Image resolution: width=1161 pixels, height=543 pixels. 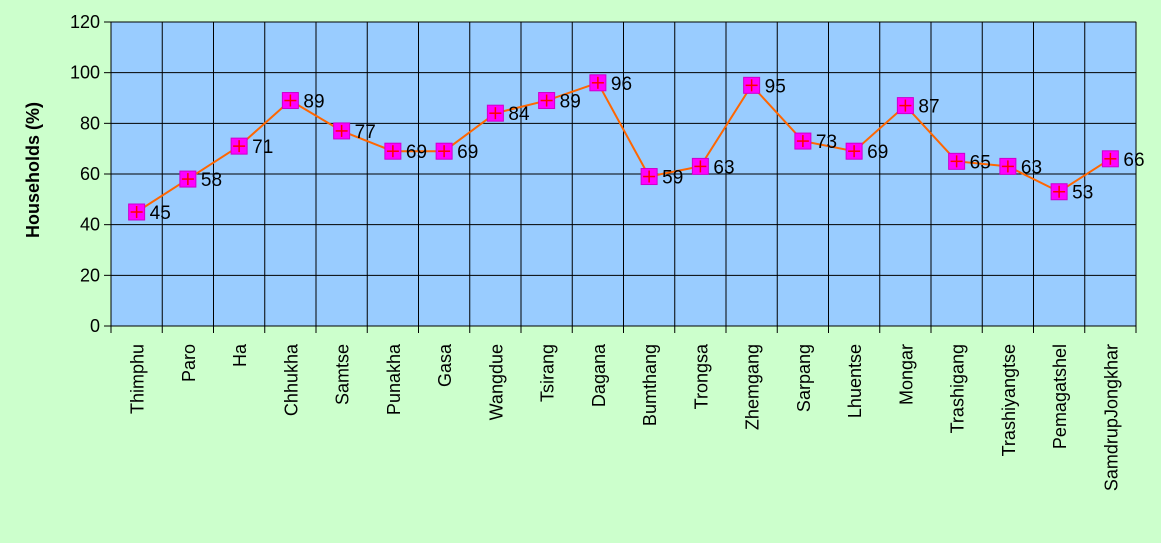 I want to click on x-tick-label: Sarpang, so click(x=804, y=378).